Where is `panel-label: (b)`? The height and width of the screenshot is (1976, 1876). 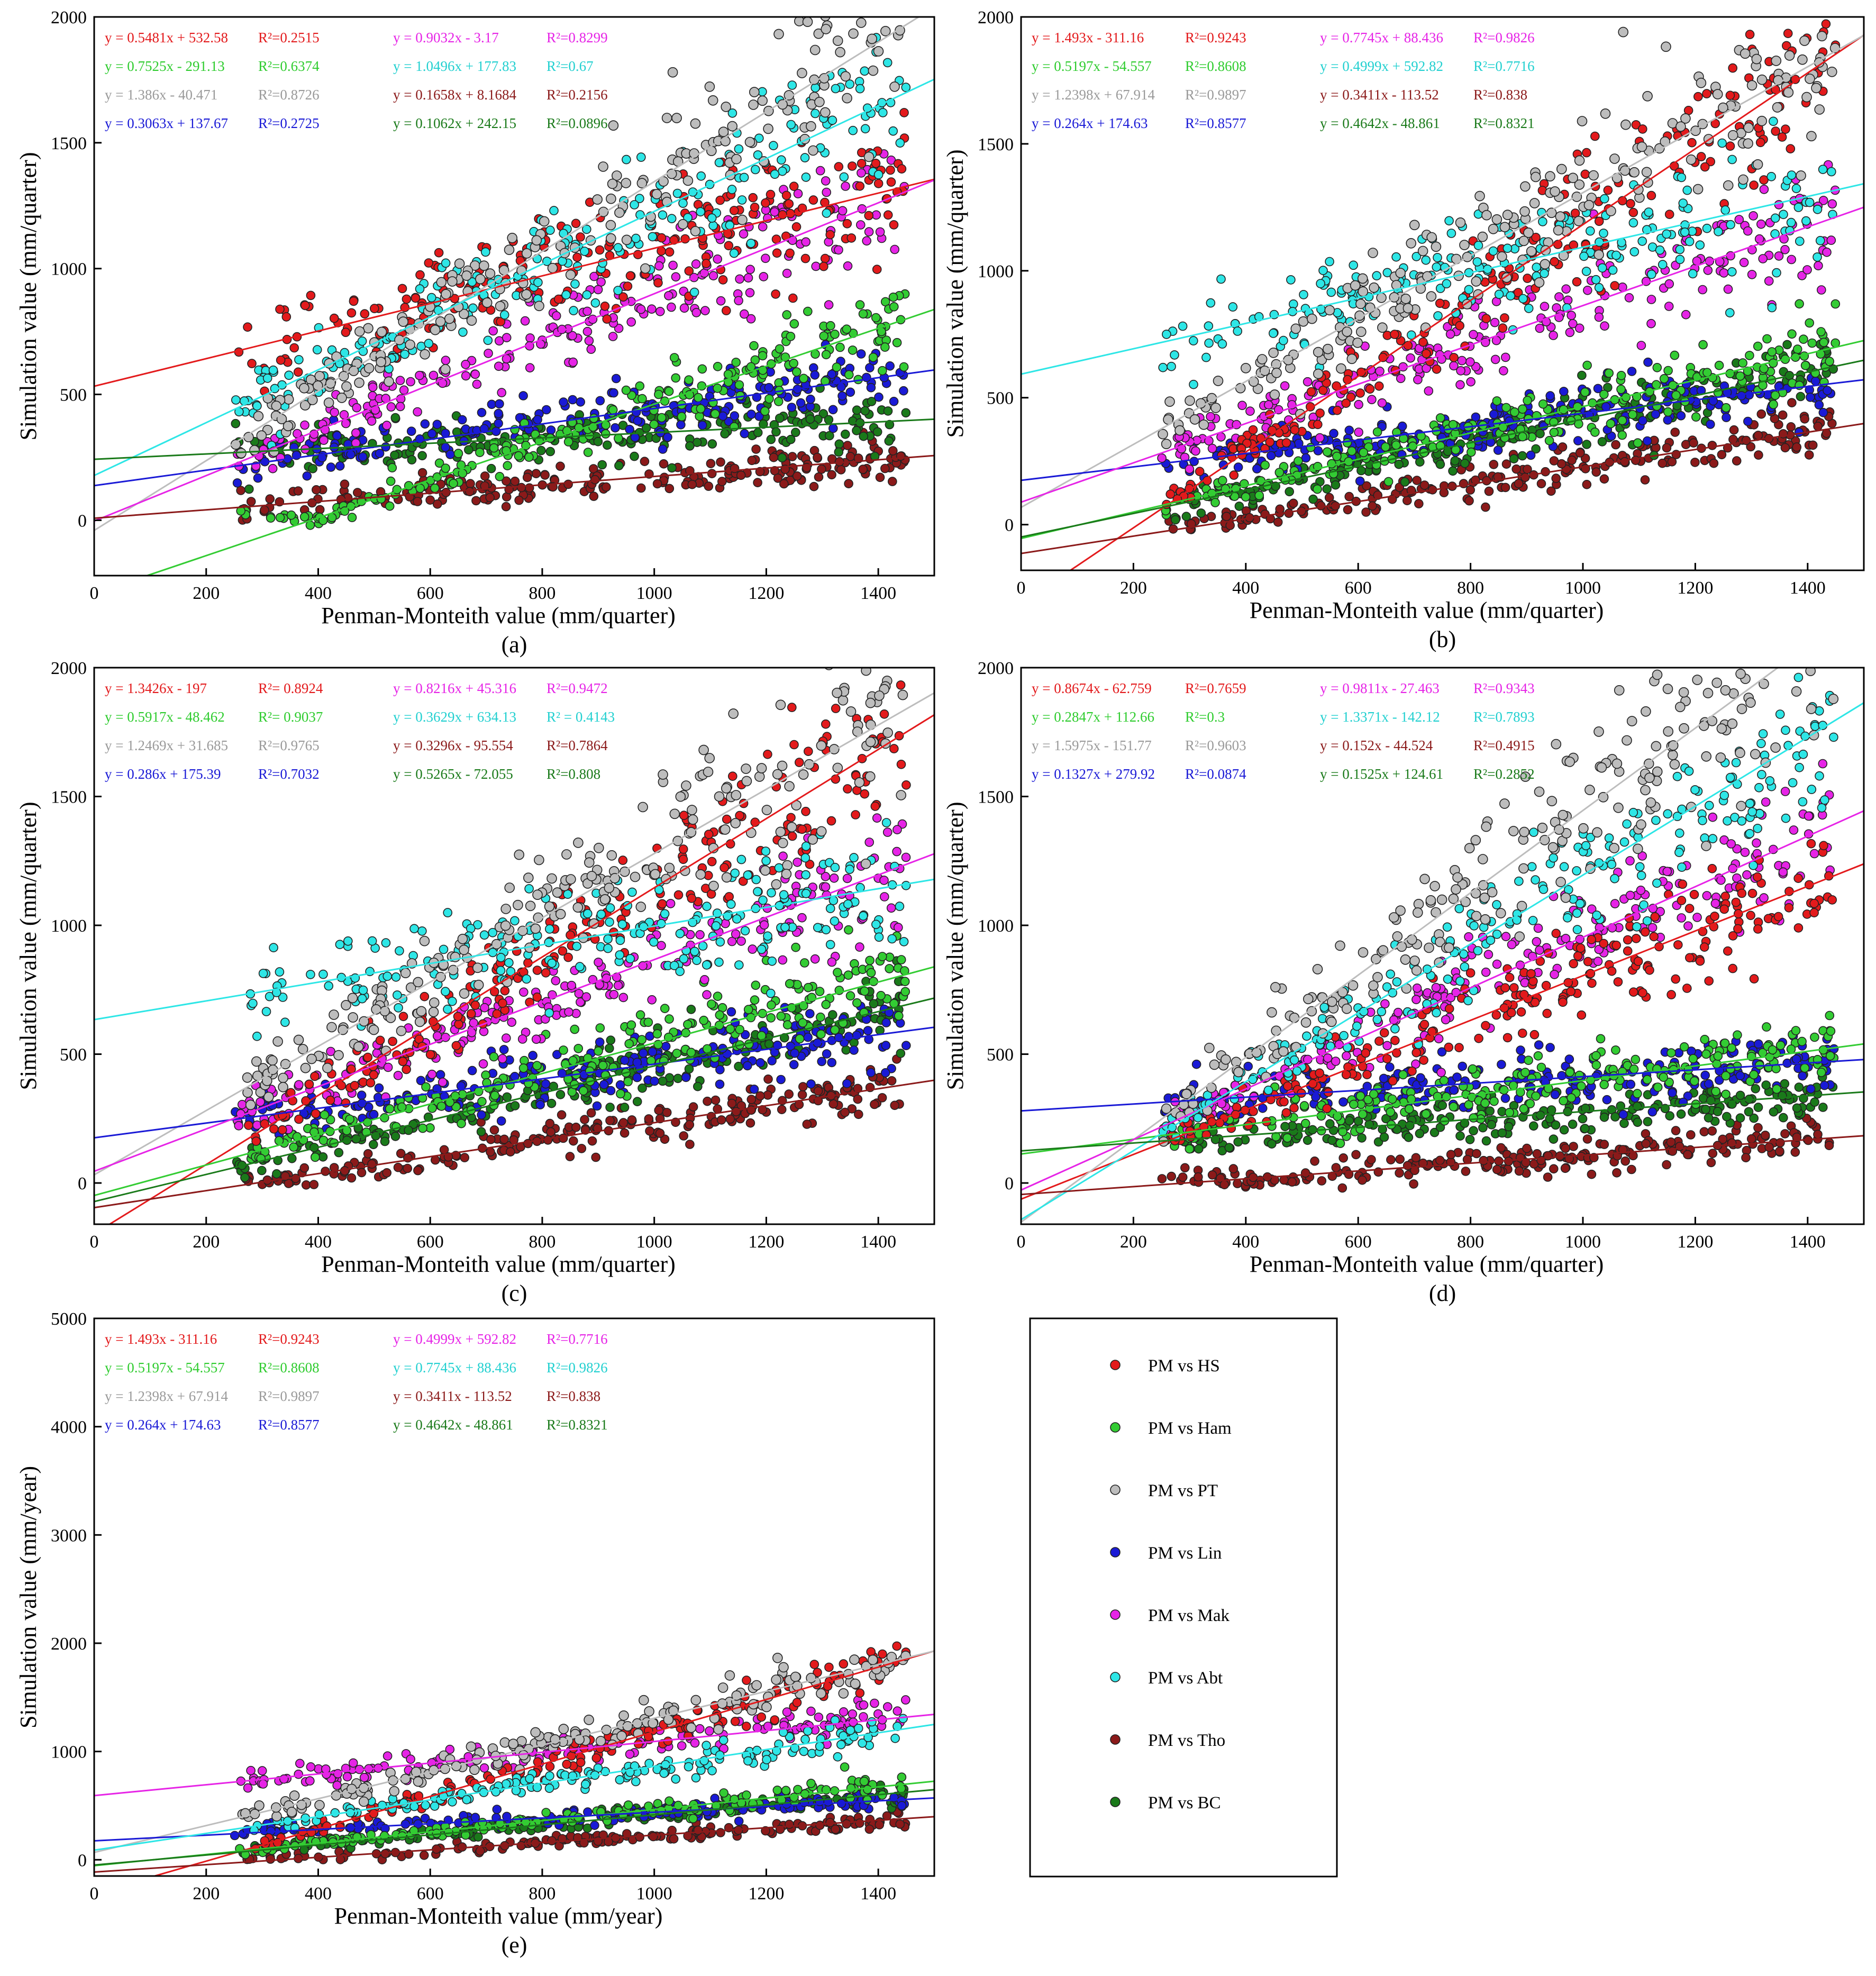
panel-label: (b) is located at coordinates (1442, 639).